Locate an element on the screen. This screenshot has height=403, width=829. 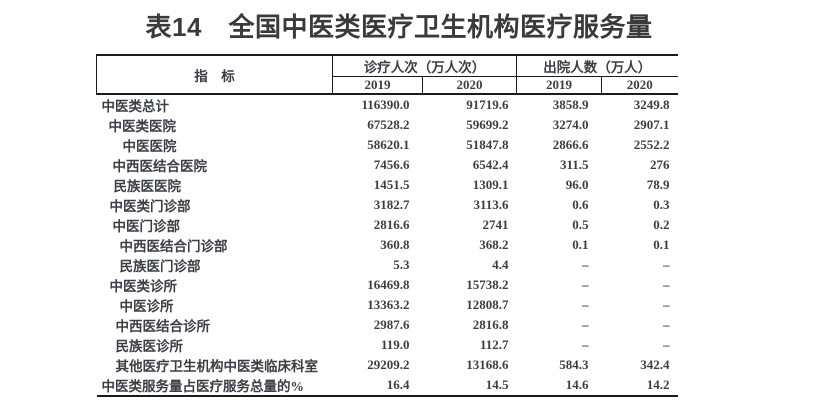
header-group-row: 指 标 诊疗人次（万人次） 出院人数（万人） is located at coordinates (387, 74).